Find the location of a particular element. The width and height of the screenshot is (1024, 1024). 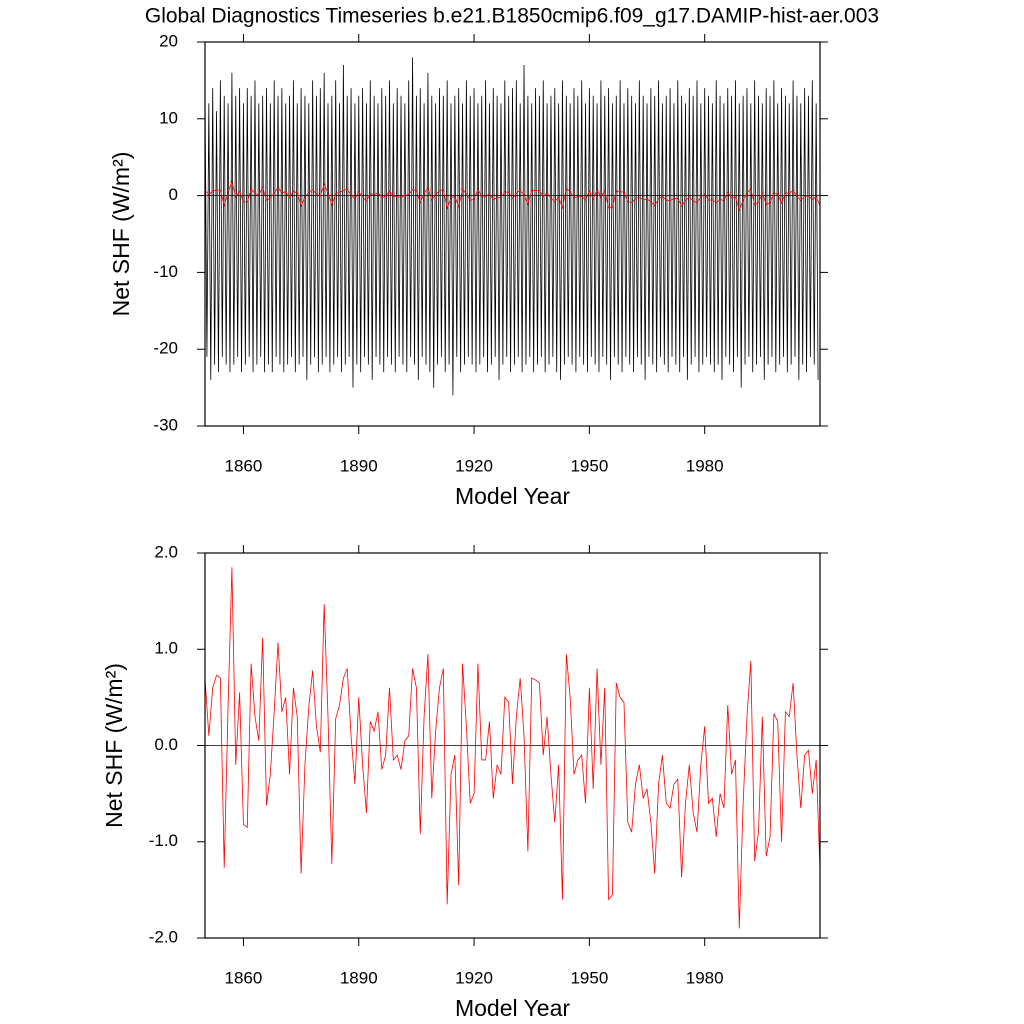

data-line is located at coordinates (512, 195).